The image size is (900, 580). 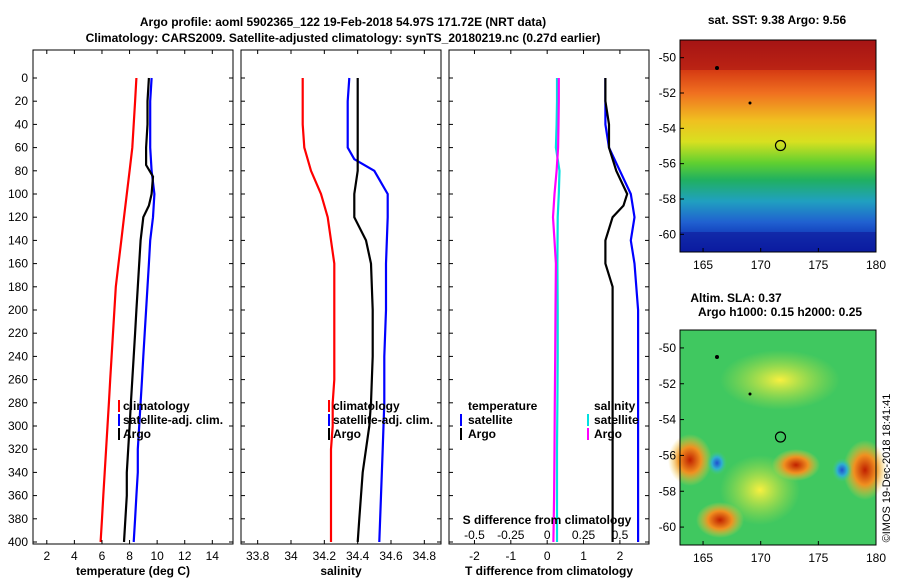 What do you see at coordinates (549, 571) in the screenshot?
I see `difference-x-label: T difference from climatology` at bounding box center [549, 571].